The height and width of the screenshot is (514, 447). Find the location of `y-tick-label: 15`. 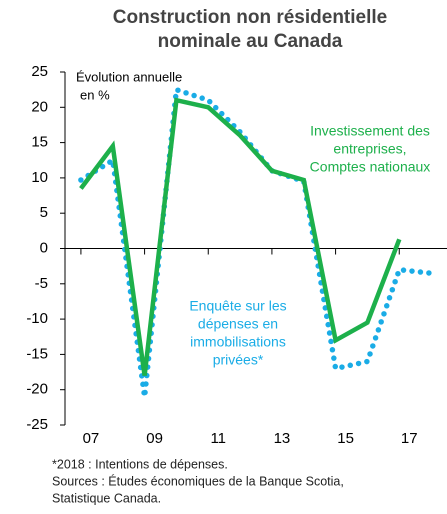

y-tick-label: 15 is located at coordinates (39, 142).